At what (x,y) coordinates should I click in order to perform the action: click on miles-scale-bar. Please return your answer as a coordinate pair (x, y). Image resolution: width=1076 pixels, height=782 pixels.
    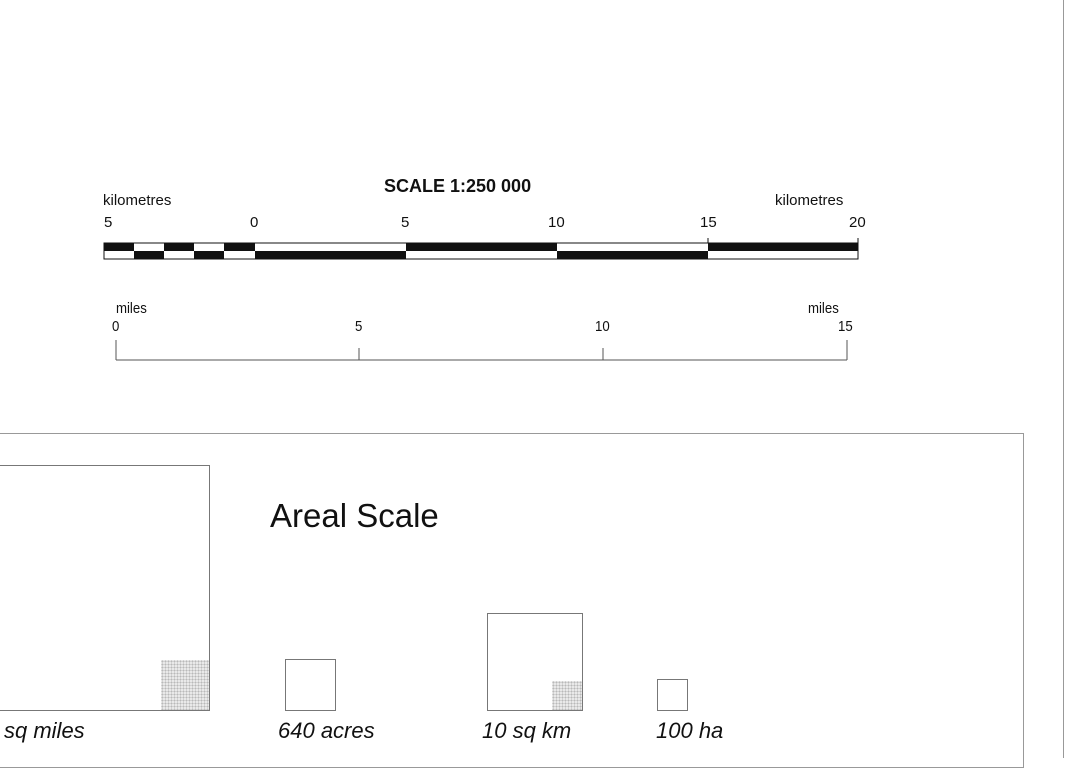
    Looking at the image, I should click on (481, 350).